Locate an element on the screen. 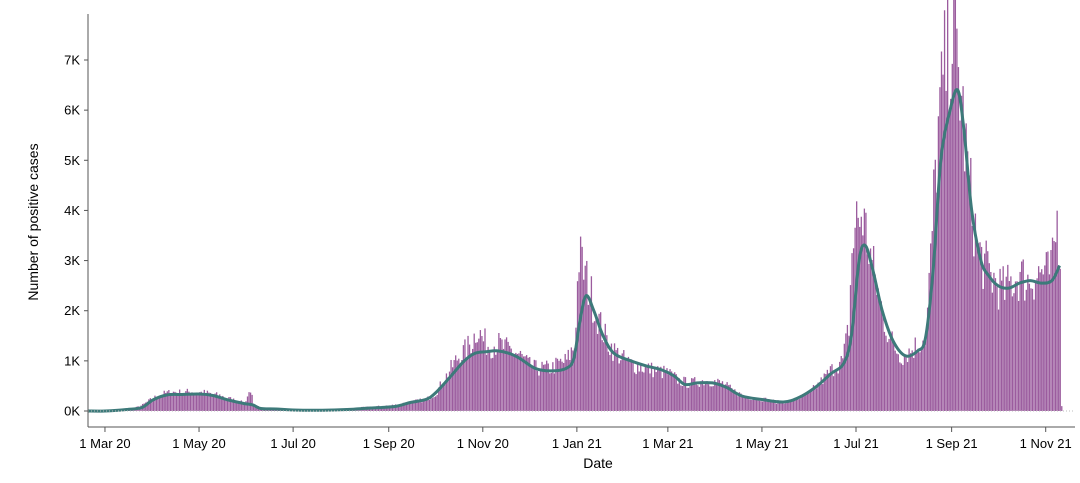 The image size is (1080, 483). x-tick-label: 1 Jan 21 is located at coordinates (577, 443).